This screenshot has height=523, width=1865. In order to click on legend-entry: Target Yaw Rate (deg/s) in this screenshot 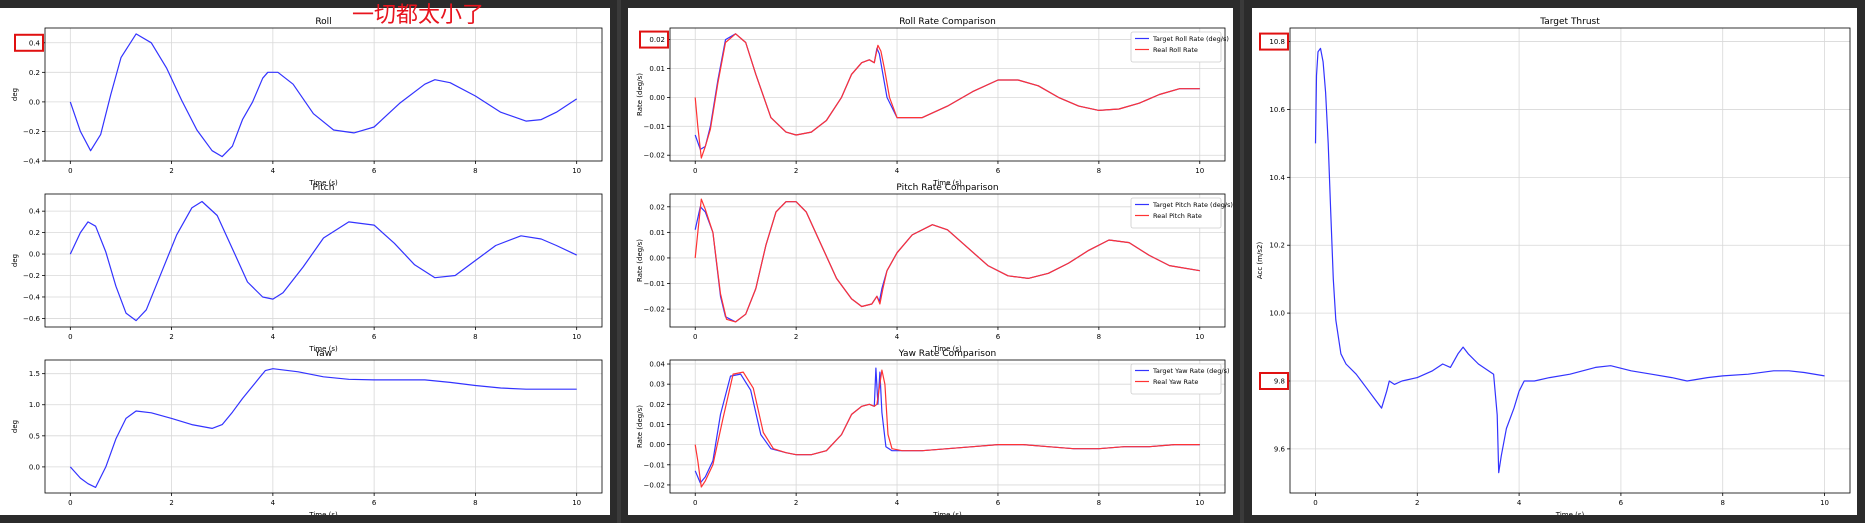, I will do `click(1191, 371)`.